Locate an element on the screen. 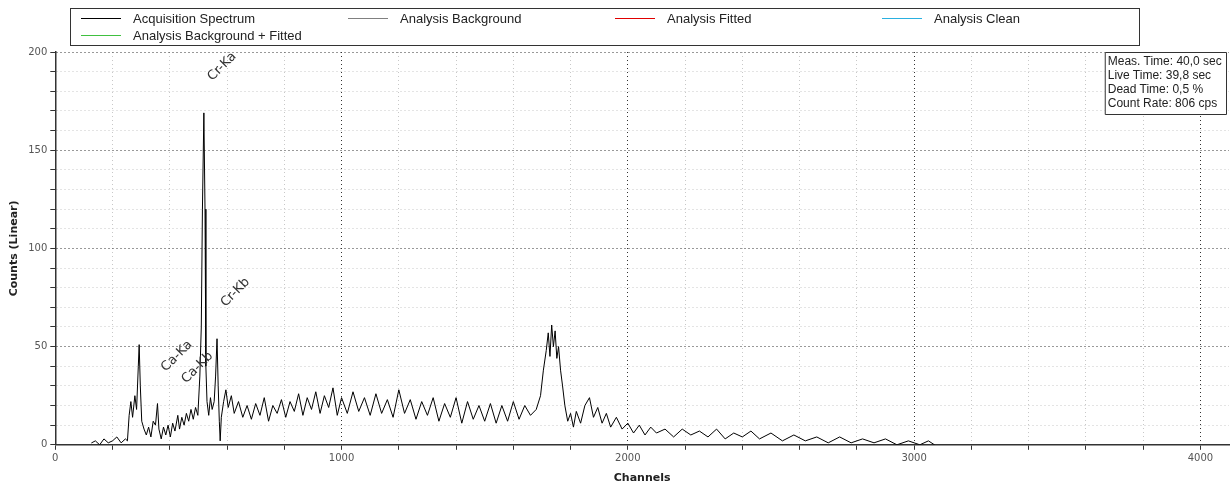 The image size is (1231, 493). x-tick-label: 2000 is located at coordinates (628, 458).